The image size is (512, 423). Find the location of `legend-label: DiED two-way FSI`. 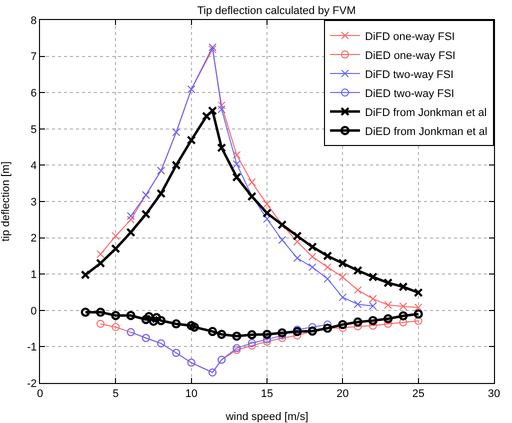

legend-label: DiED two-way FSI is located at coordinates (409, 94).